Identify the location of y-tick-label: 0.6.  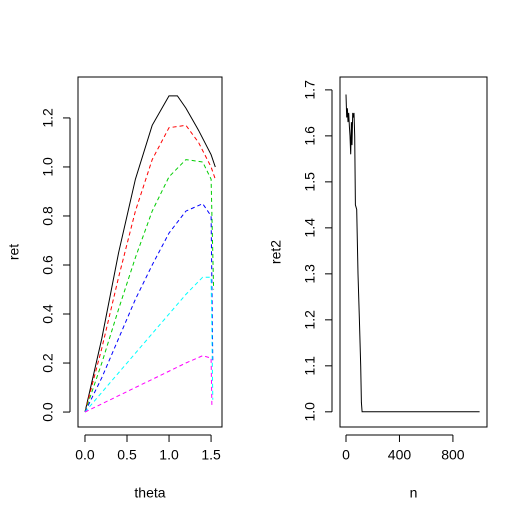
(48, 265).